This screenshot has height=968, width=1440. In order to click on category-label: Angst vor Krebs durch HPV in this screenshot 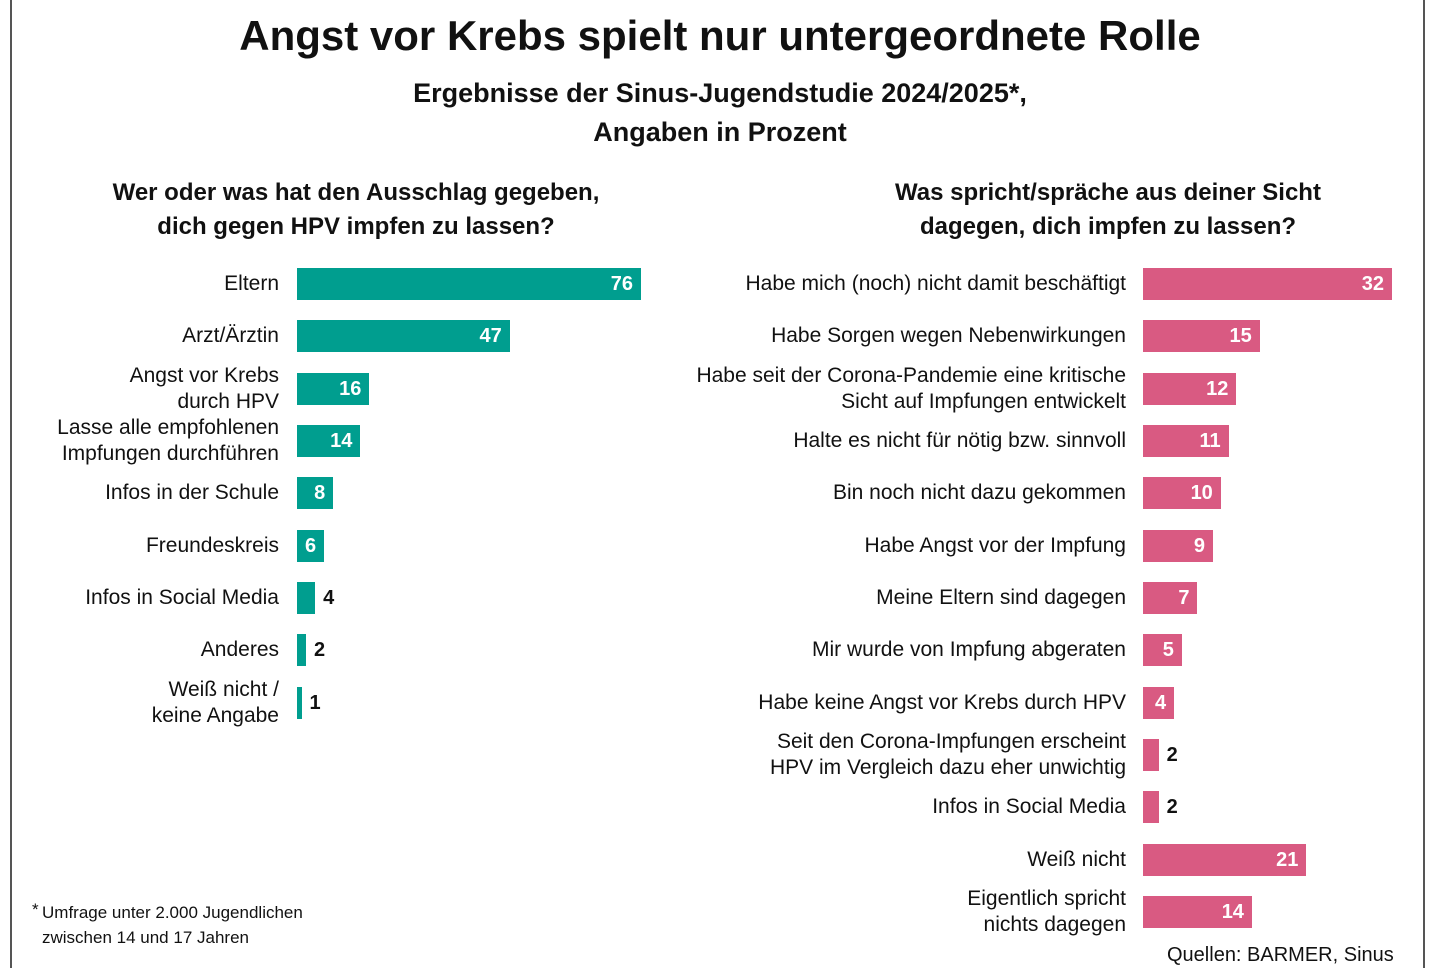, I will do `click(204, 388)`.